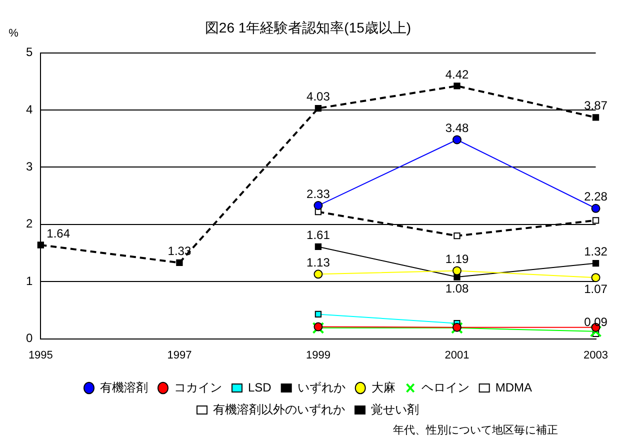  What do you see at coordinates (279, 409) in the screenshot?
I see `legend-label: 有機溶剤以外のいずれか` at bounding box center [279, 409].